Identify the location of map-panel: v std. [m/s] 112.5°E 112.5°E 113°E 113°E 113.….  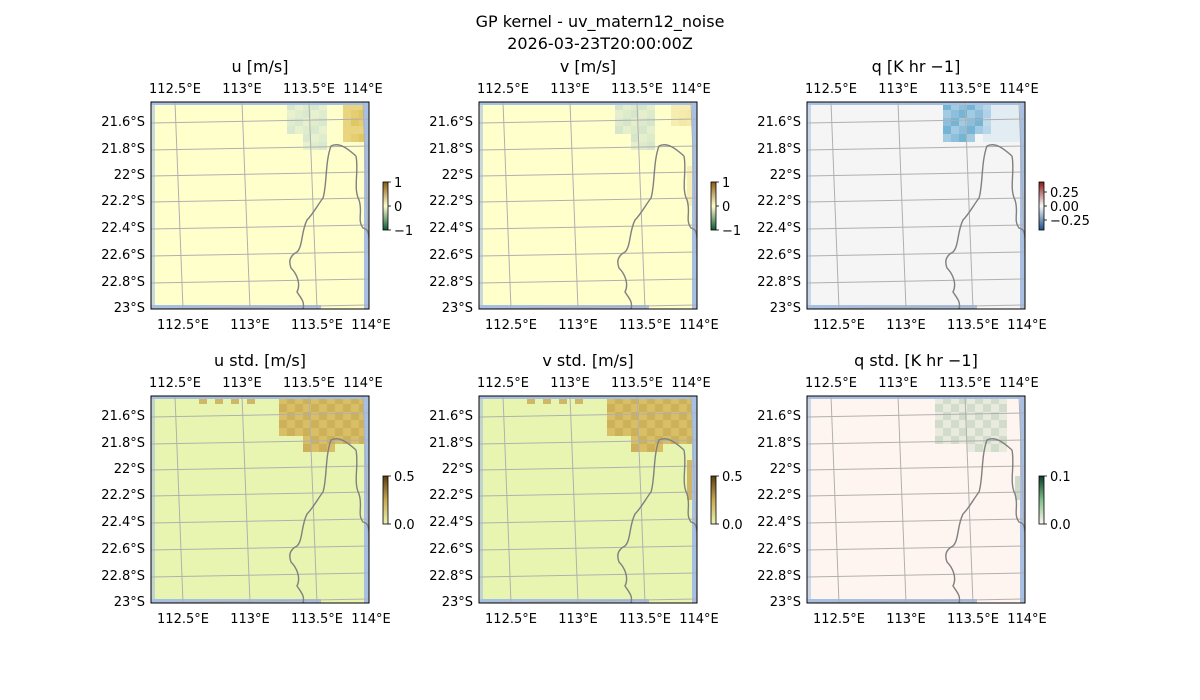
(585, 489).